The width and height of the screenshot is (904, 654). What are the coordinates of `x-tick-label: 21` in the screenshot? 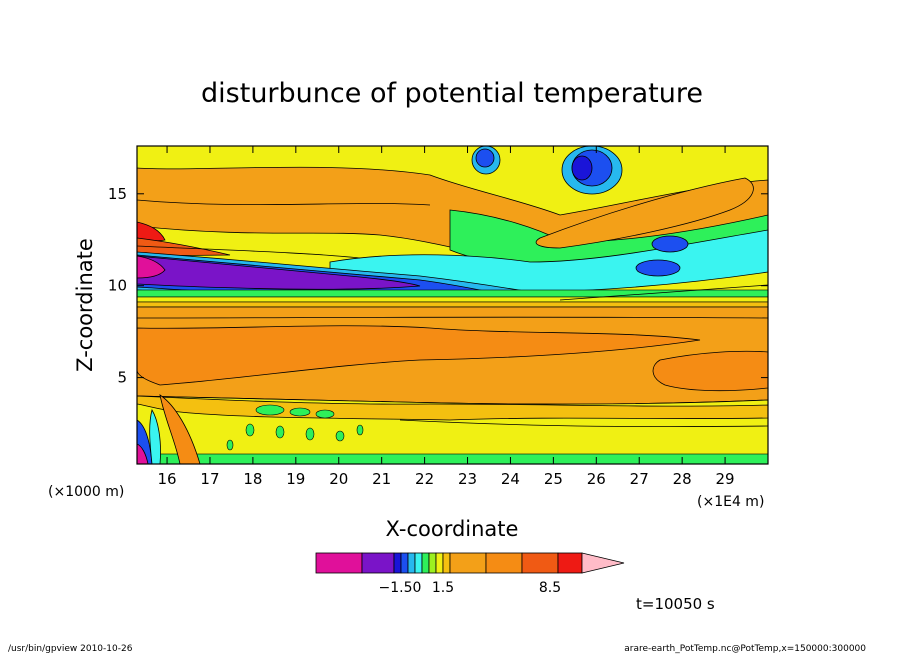 It's located at (381, 479).